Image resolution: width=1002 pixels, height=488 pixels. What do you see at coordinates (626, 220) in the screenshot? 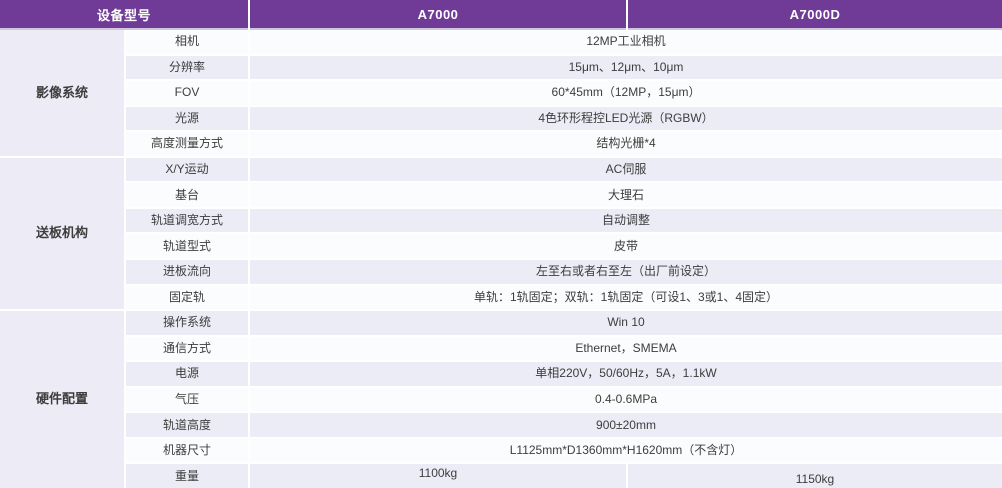
I see `spec-value-merged: 自动调整` at bounding box center [626, 220].